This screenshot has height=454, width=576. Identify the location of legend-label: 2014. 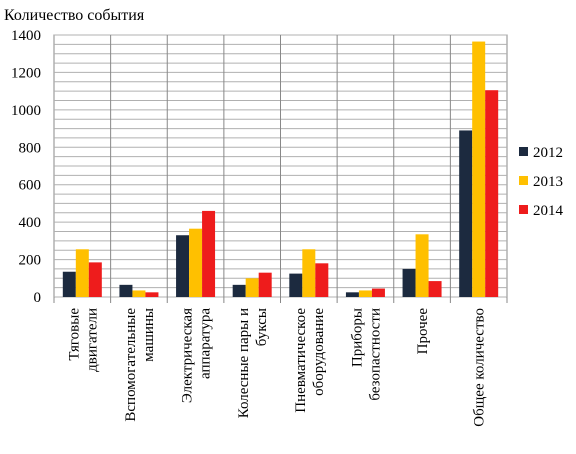
(548, 211).